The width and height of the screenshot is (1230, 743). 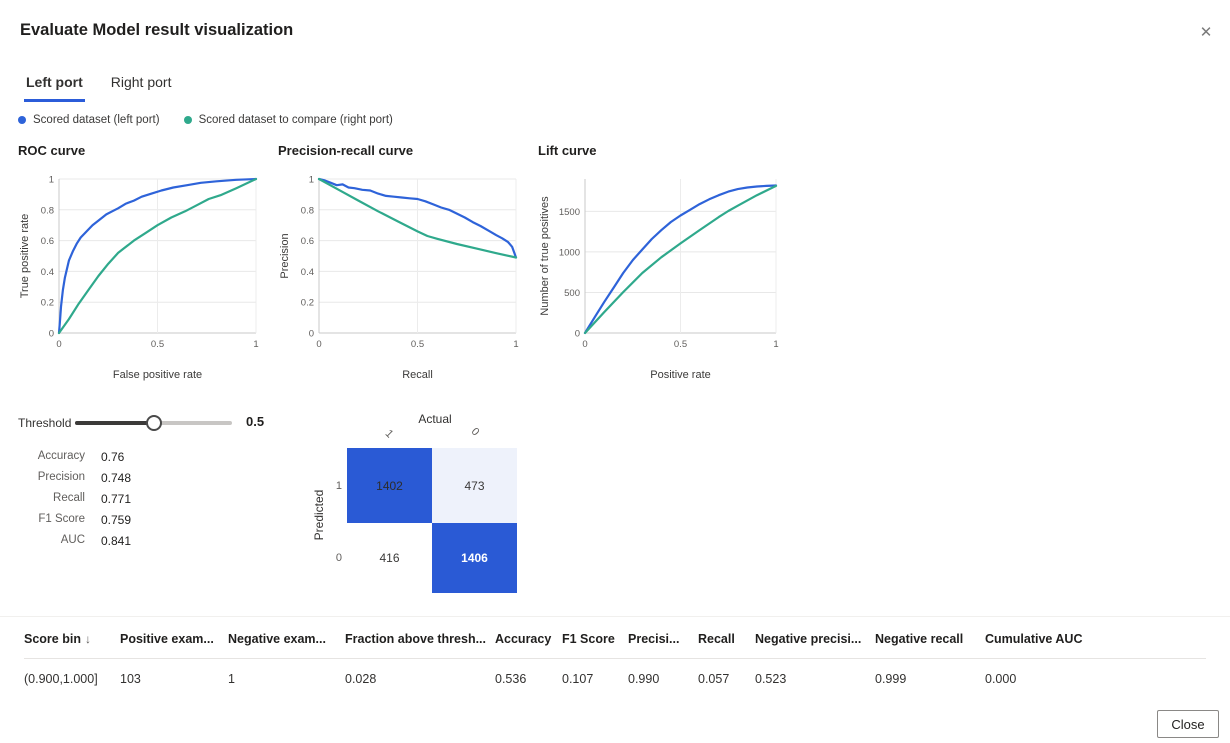 I want to click on table-cell: (0.900,1.000], so click(x=61, y=679).